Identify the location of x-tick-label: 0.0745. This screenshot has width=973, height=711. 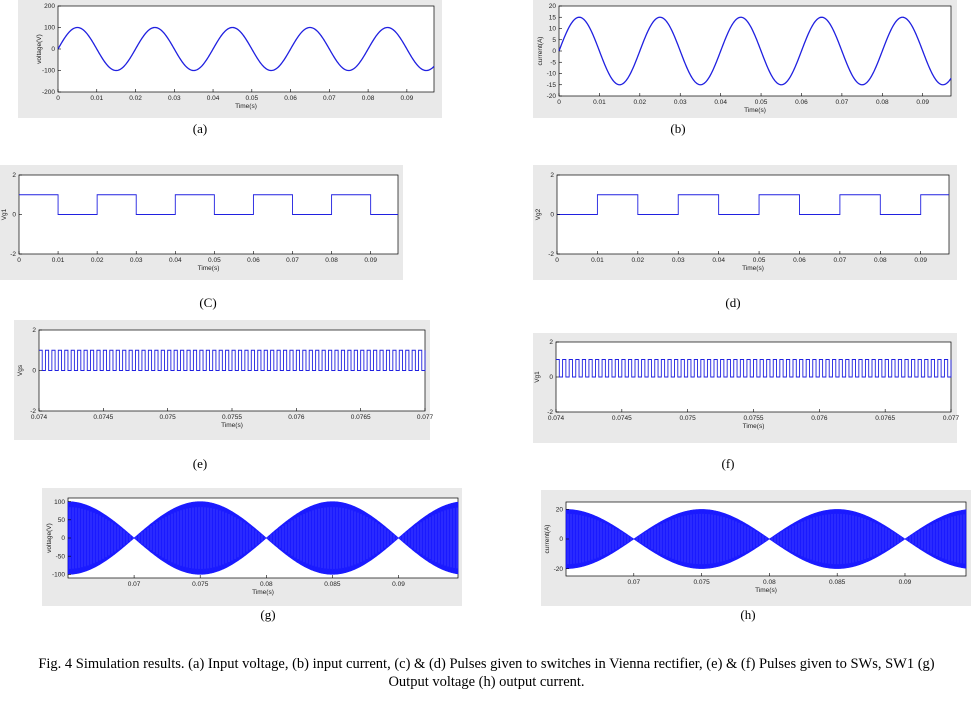
(622, 418).